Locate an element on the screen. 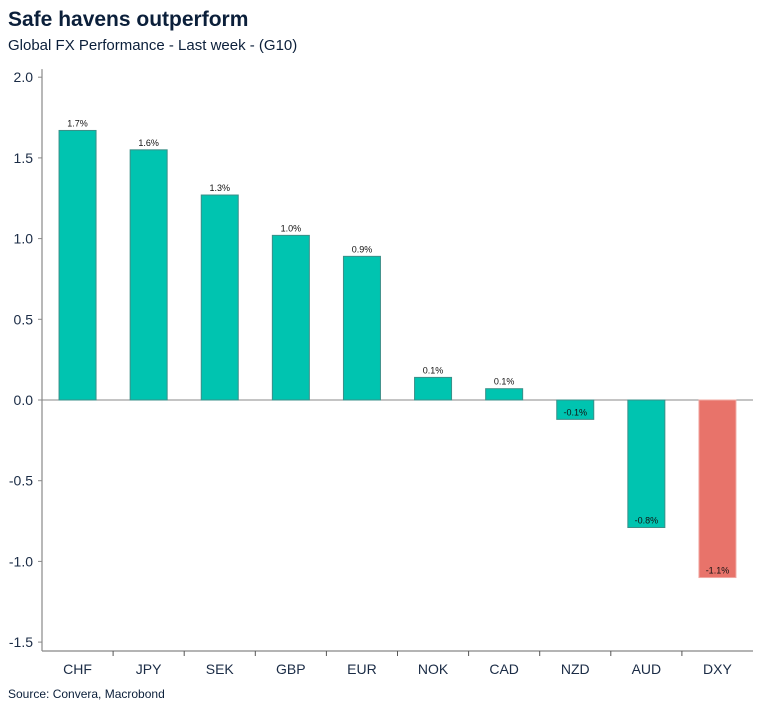 This screenshot has height=713, width=769. bar-sek is located at coordinates (219, 297).